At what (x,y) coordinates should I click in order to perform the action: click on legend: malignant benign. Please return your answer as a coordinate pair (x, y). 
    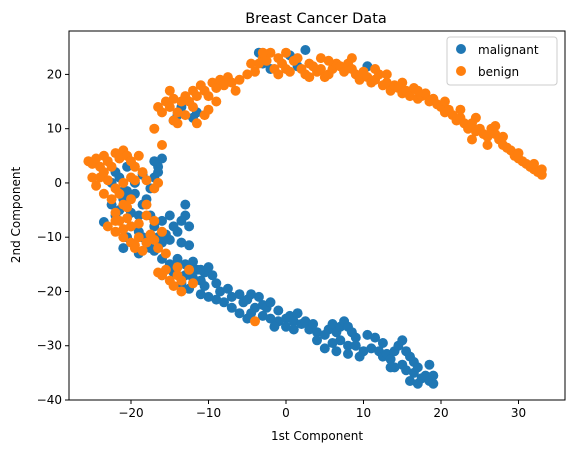
    Looking at the image, I should click on (502, 61).